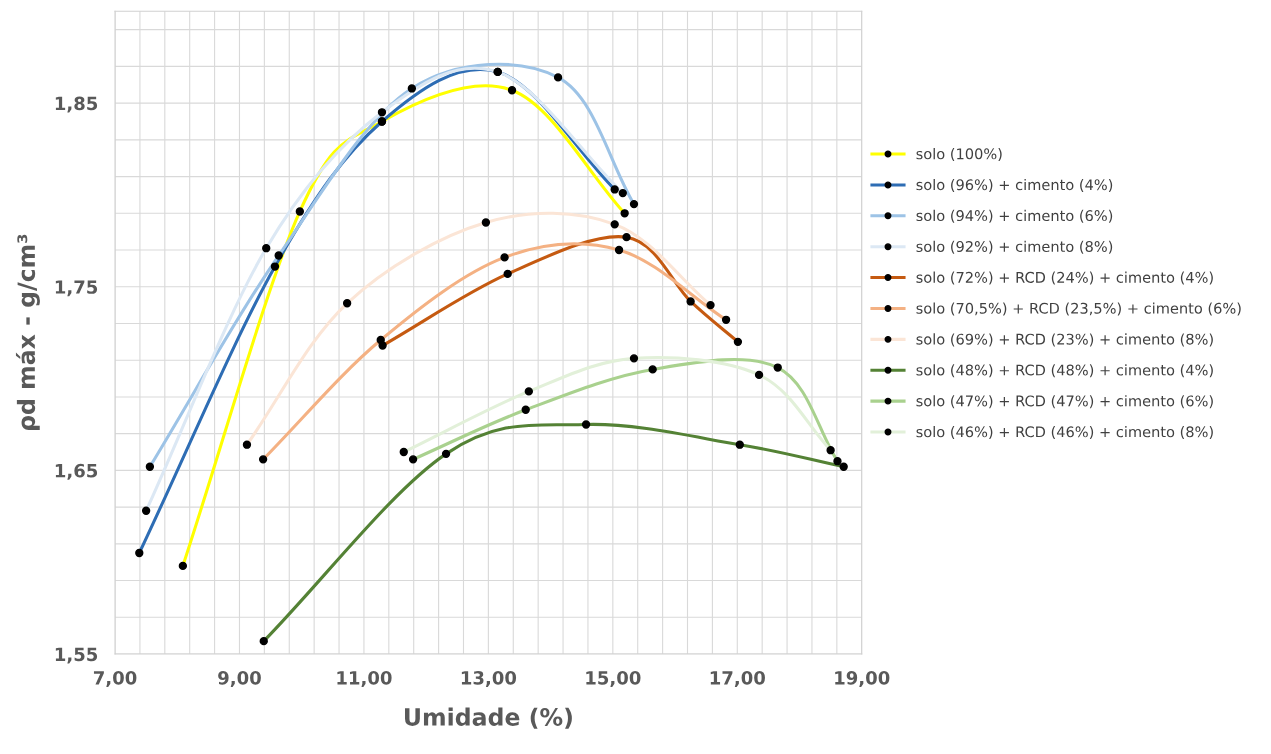 Image resolution: width=1271 pixels, height=754 pixels. What do you see at coordinates (1064, 402) in the screenshot?
I see `legend-label: solo (47%) + RCD (47%) + cimento (6%)` at bounding box center [1064, 402].